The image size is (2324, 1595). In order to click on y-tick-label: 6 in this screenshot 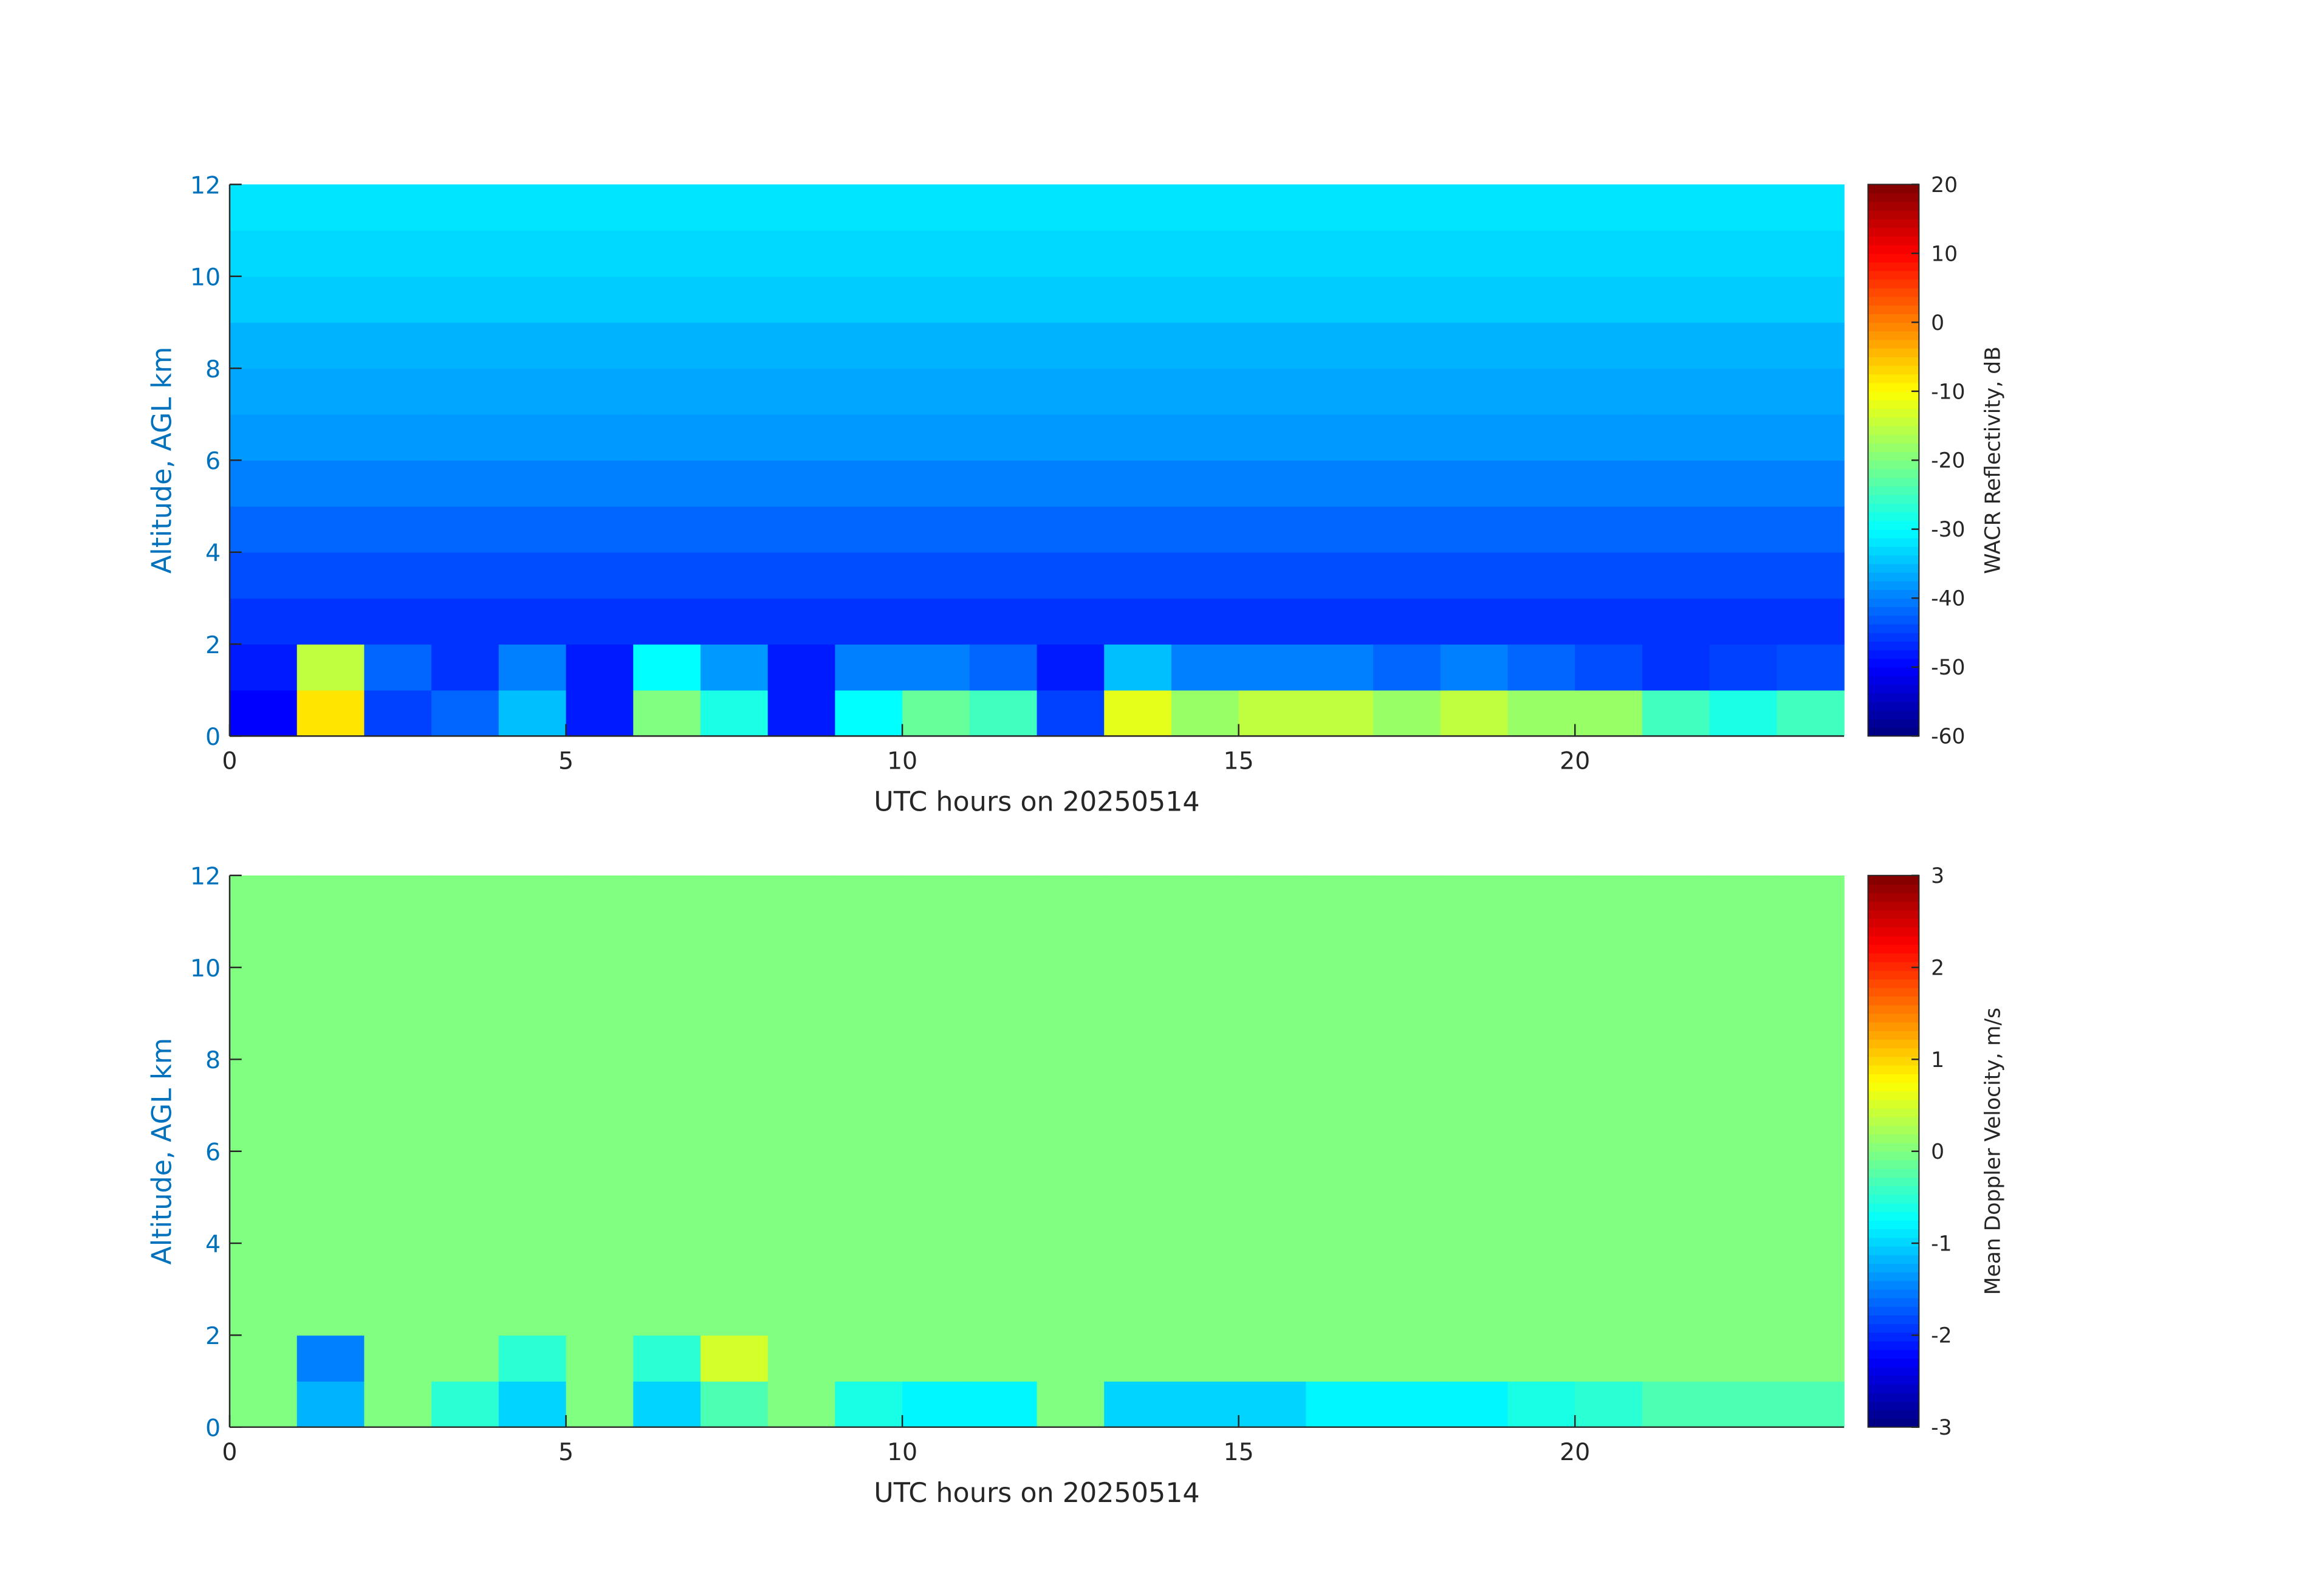, I will do `click(213, 1153)`.